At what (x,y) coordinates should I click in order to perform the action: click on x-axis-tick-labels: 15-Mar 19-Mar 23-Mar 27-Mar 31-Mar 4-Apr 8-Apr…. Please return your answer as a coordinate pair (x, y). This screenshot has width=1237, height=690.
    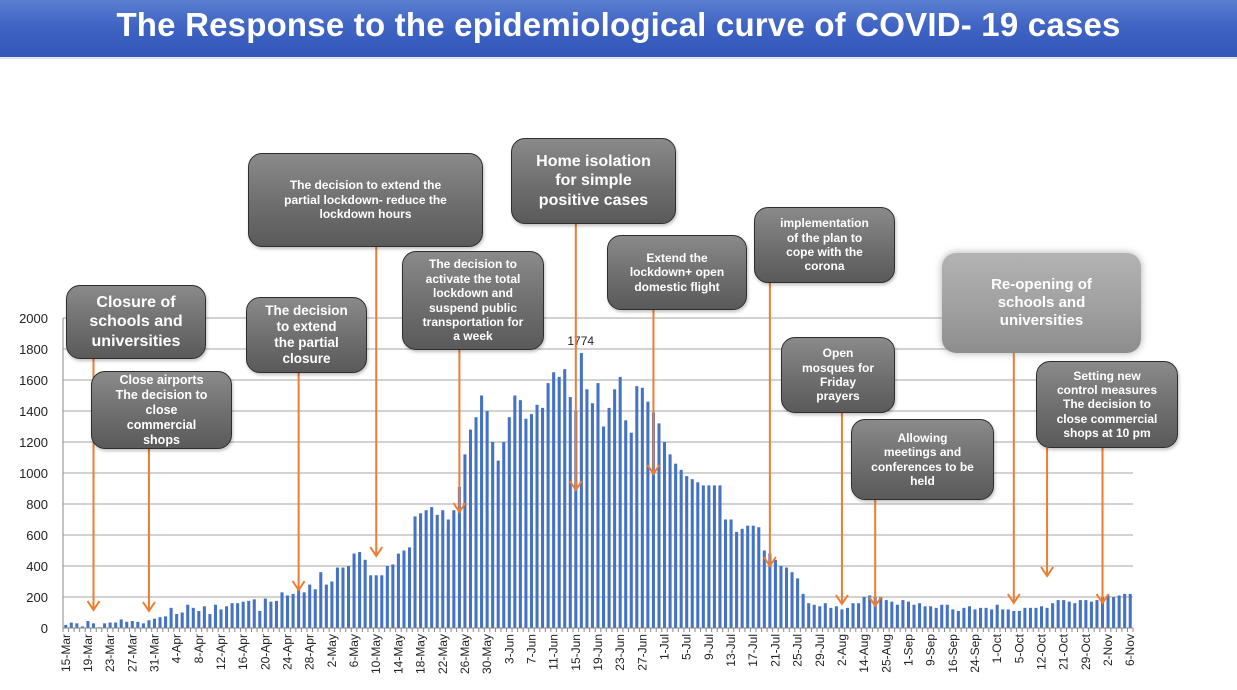
    Looking at the image, I should click on (598, 653).